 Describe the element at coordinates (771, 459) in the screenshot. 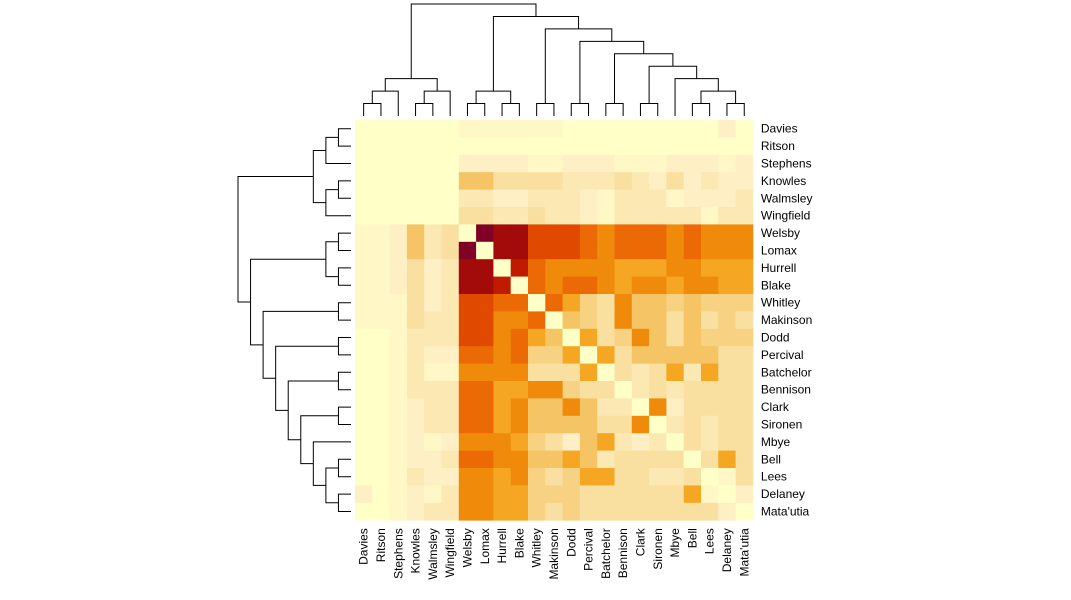

I see `row-label: Bell` at that location.